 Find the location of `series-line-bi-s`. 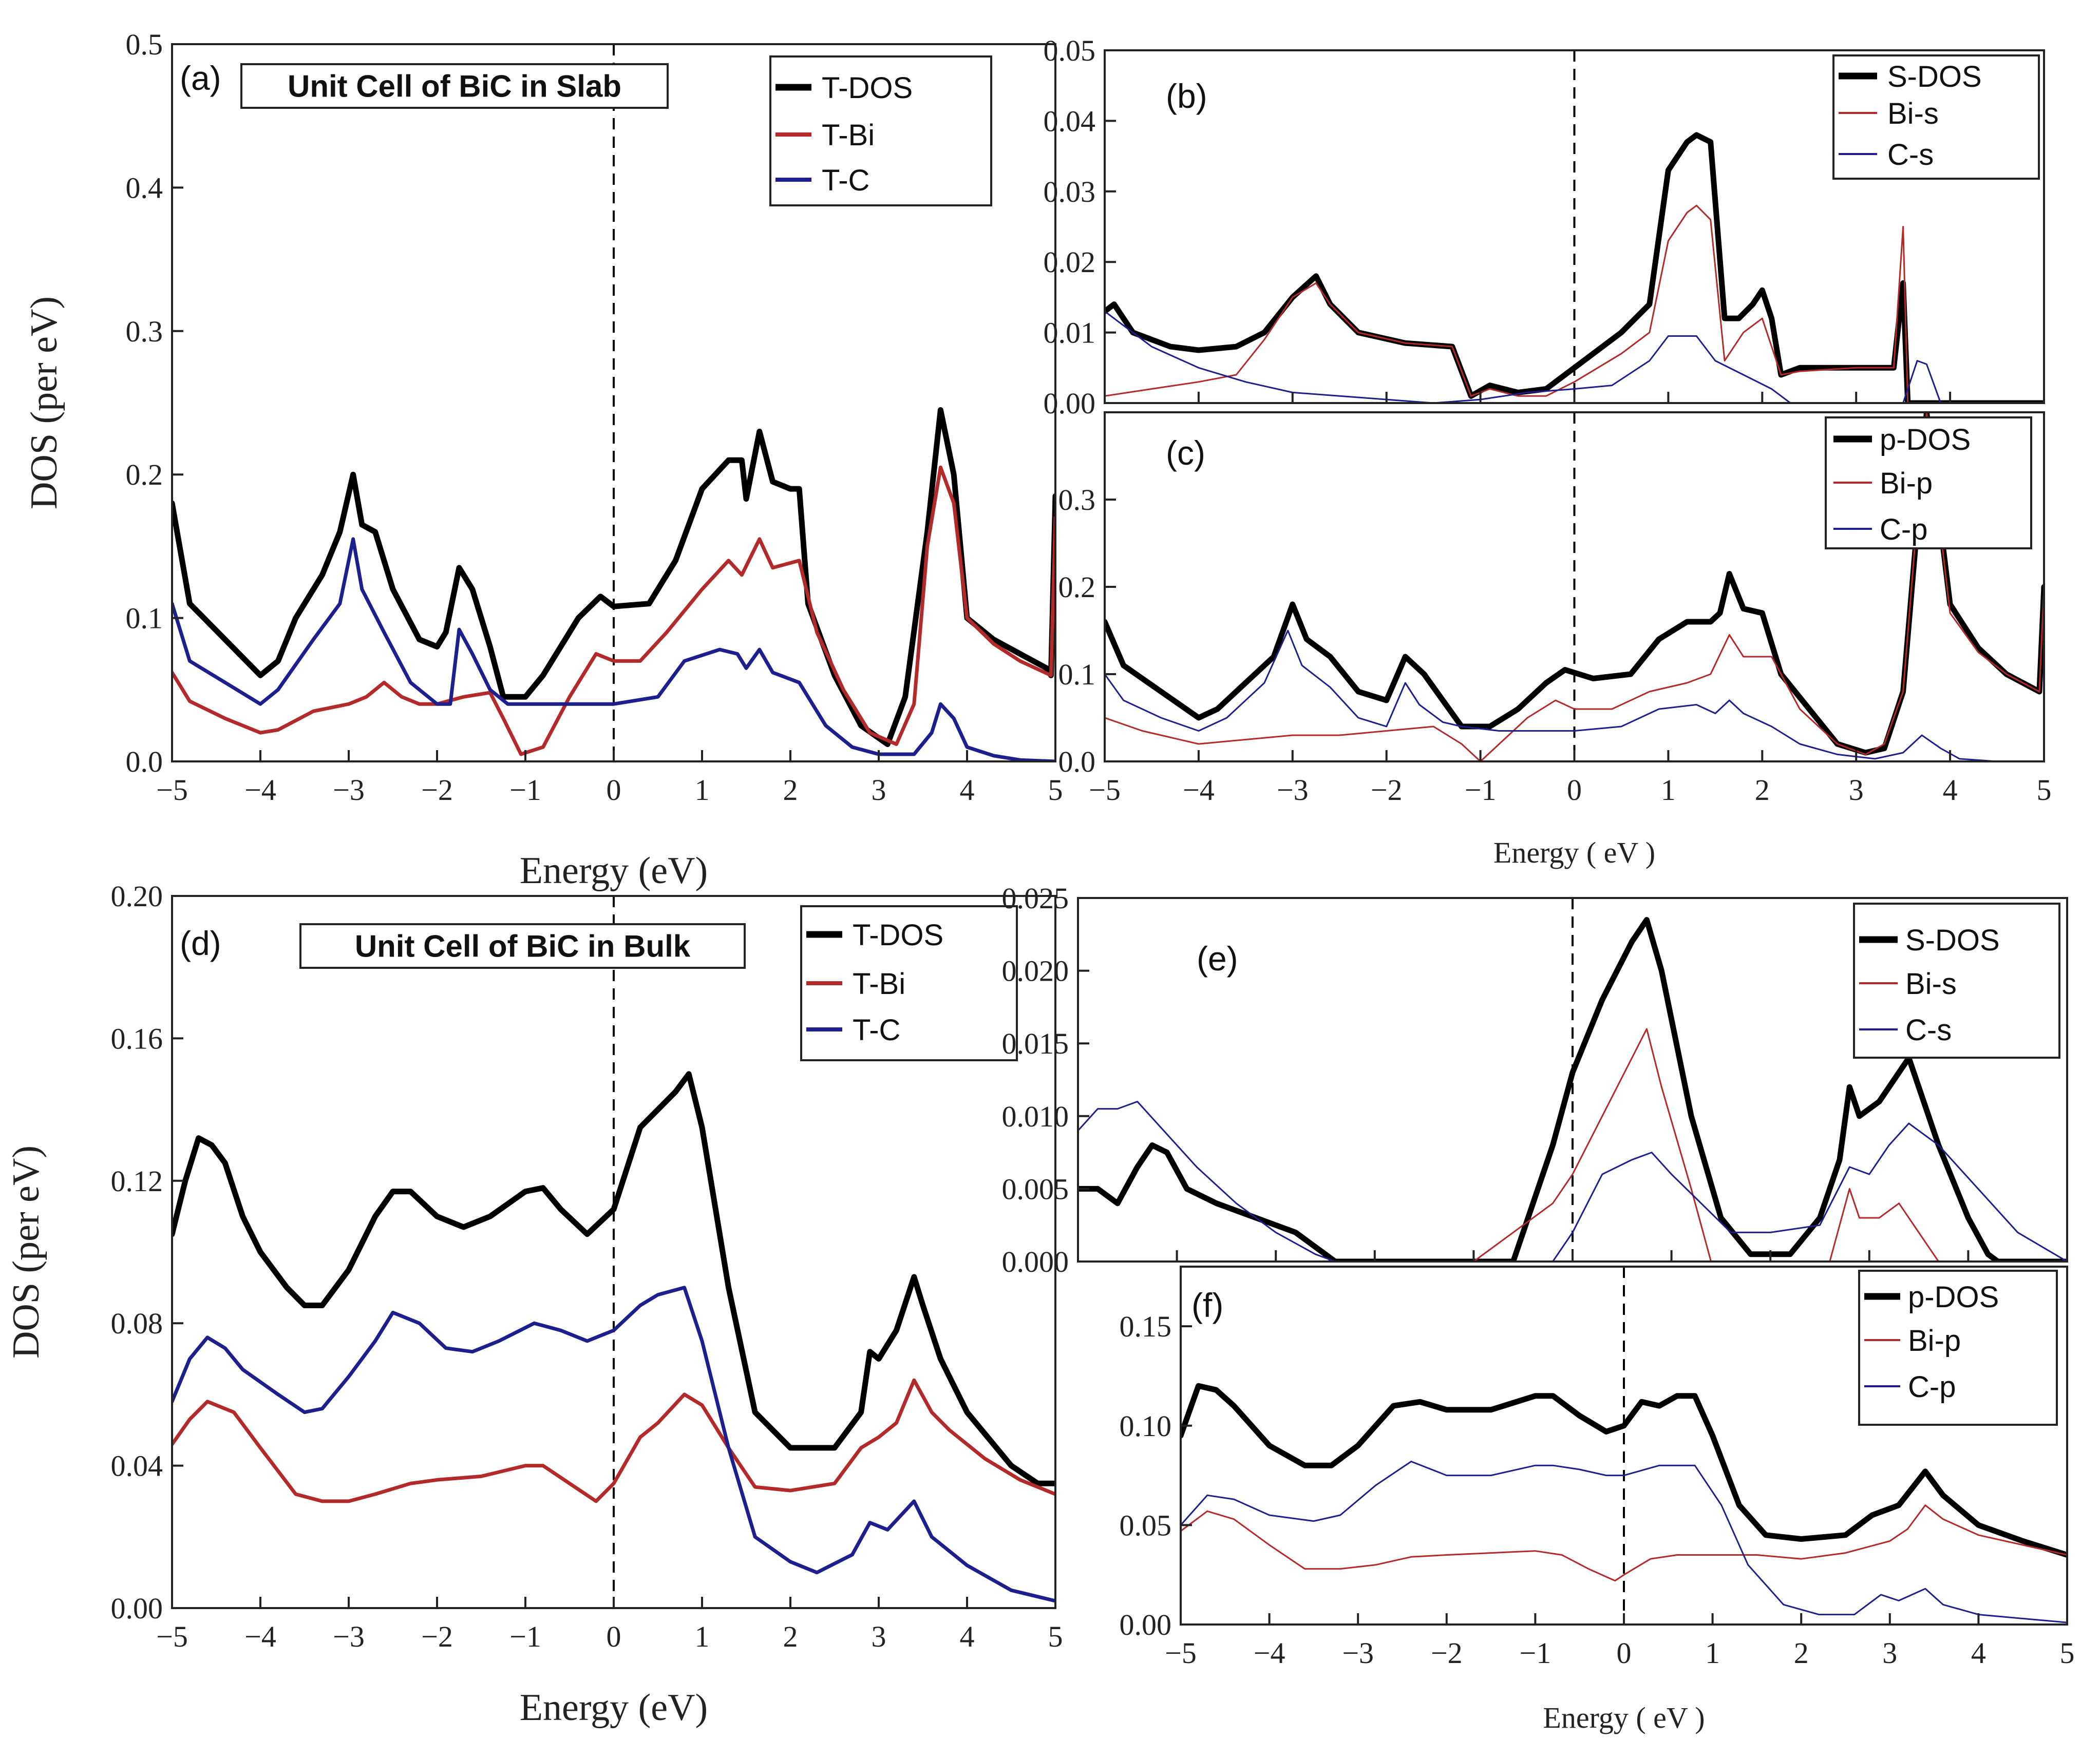

series-line-bi-s is located at coordinates (1769, 1145).